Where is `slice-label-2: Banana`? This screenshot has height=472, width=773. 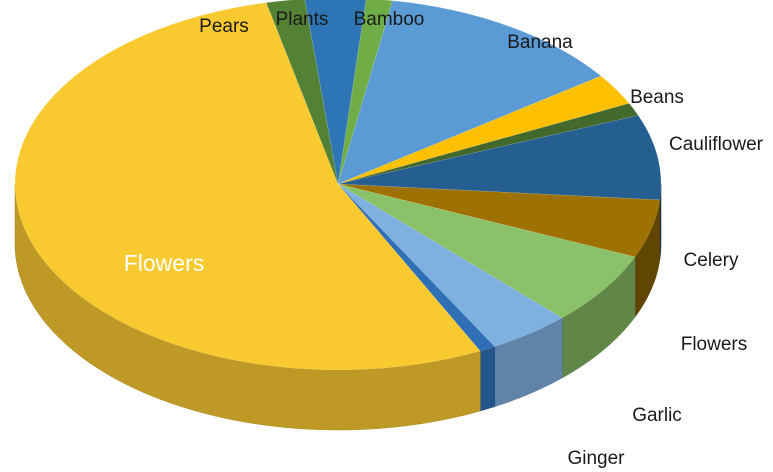
slice-label-2: Banana is located at coordinates (540, 42).